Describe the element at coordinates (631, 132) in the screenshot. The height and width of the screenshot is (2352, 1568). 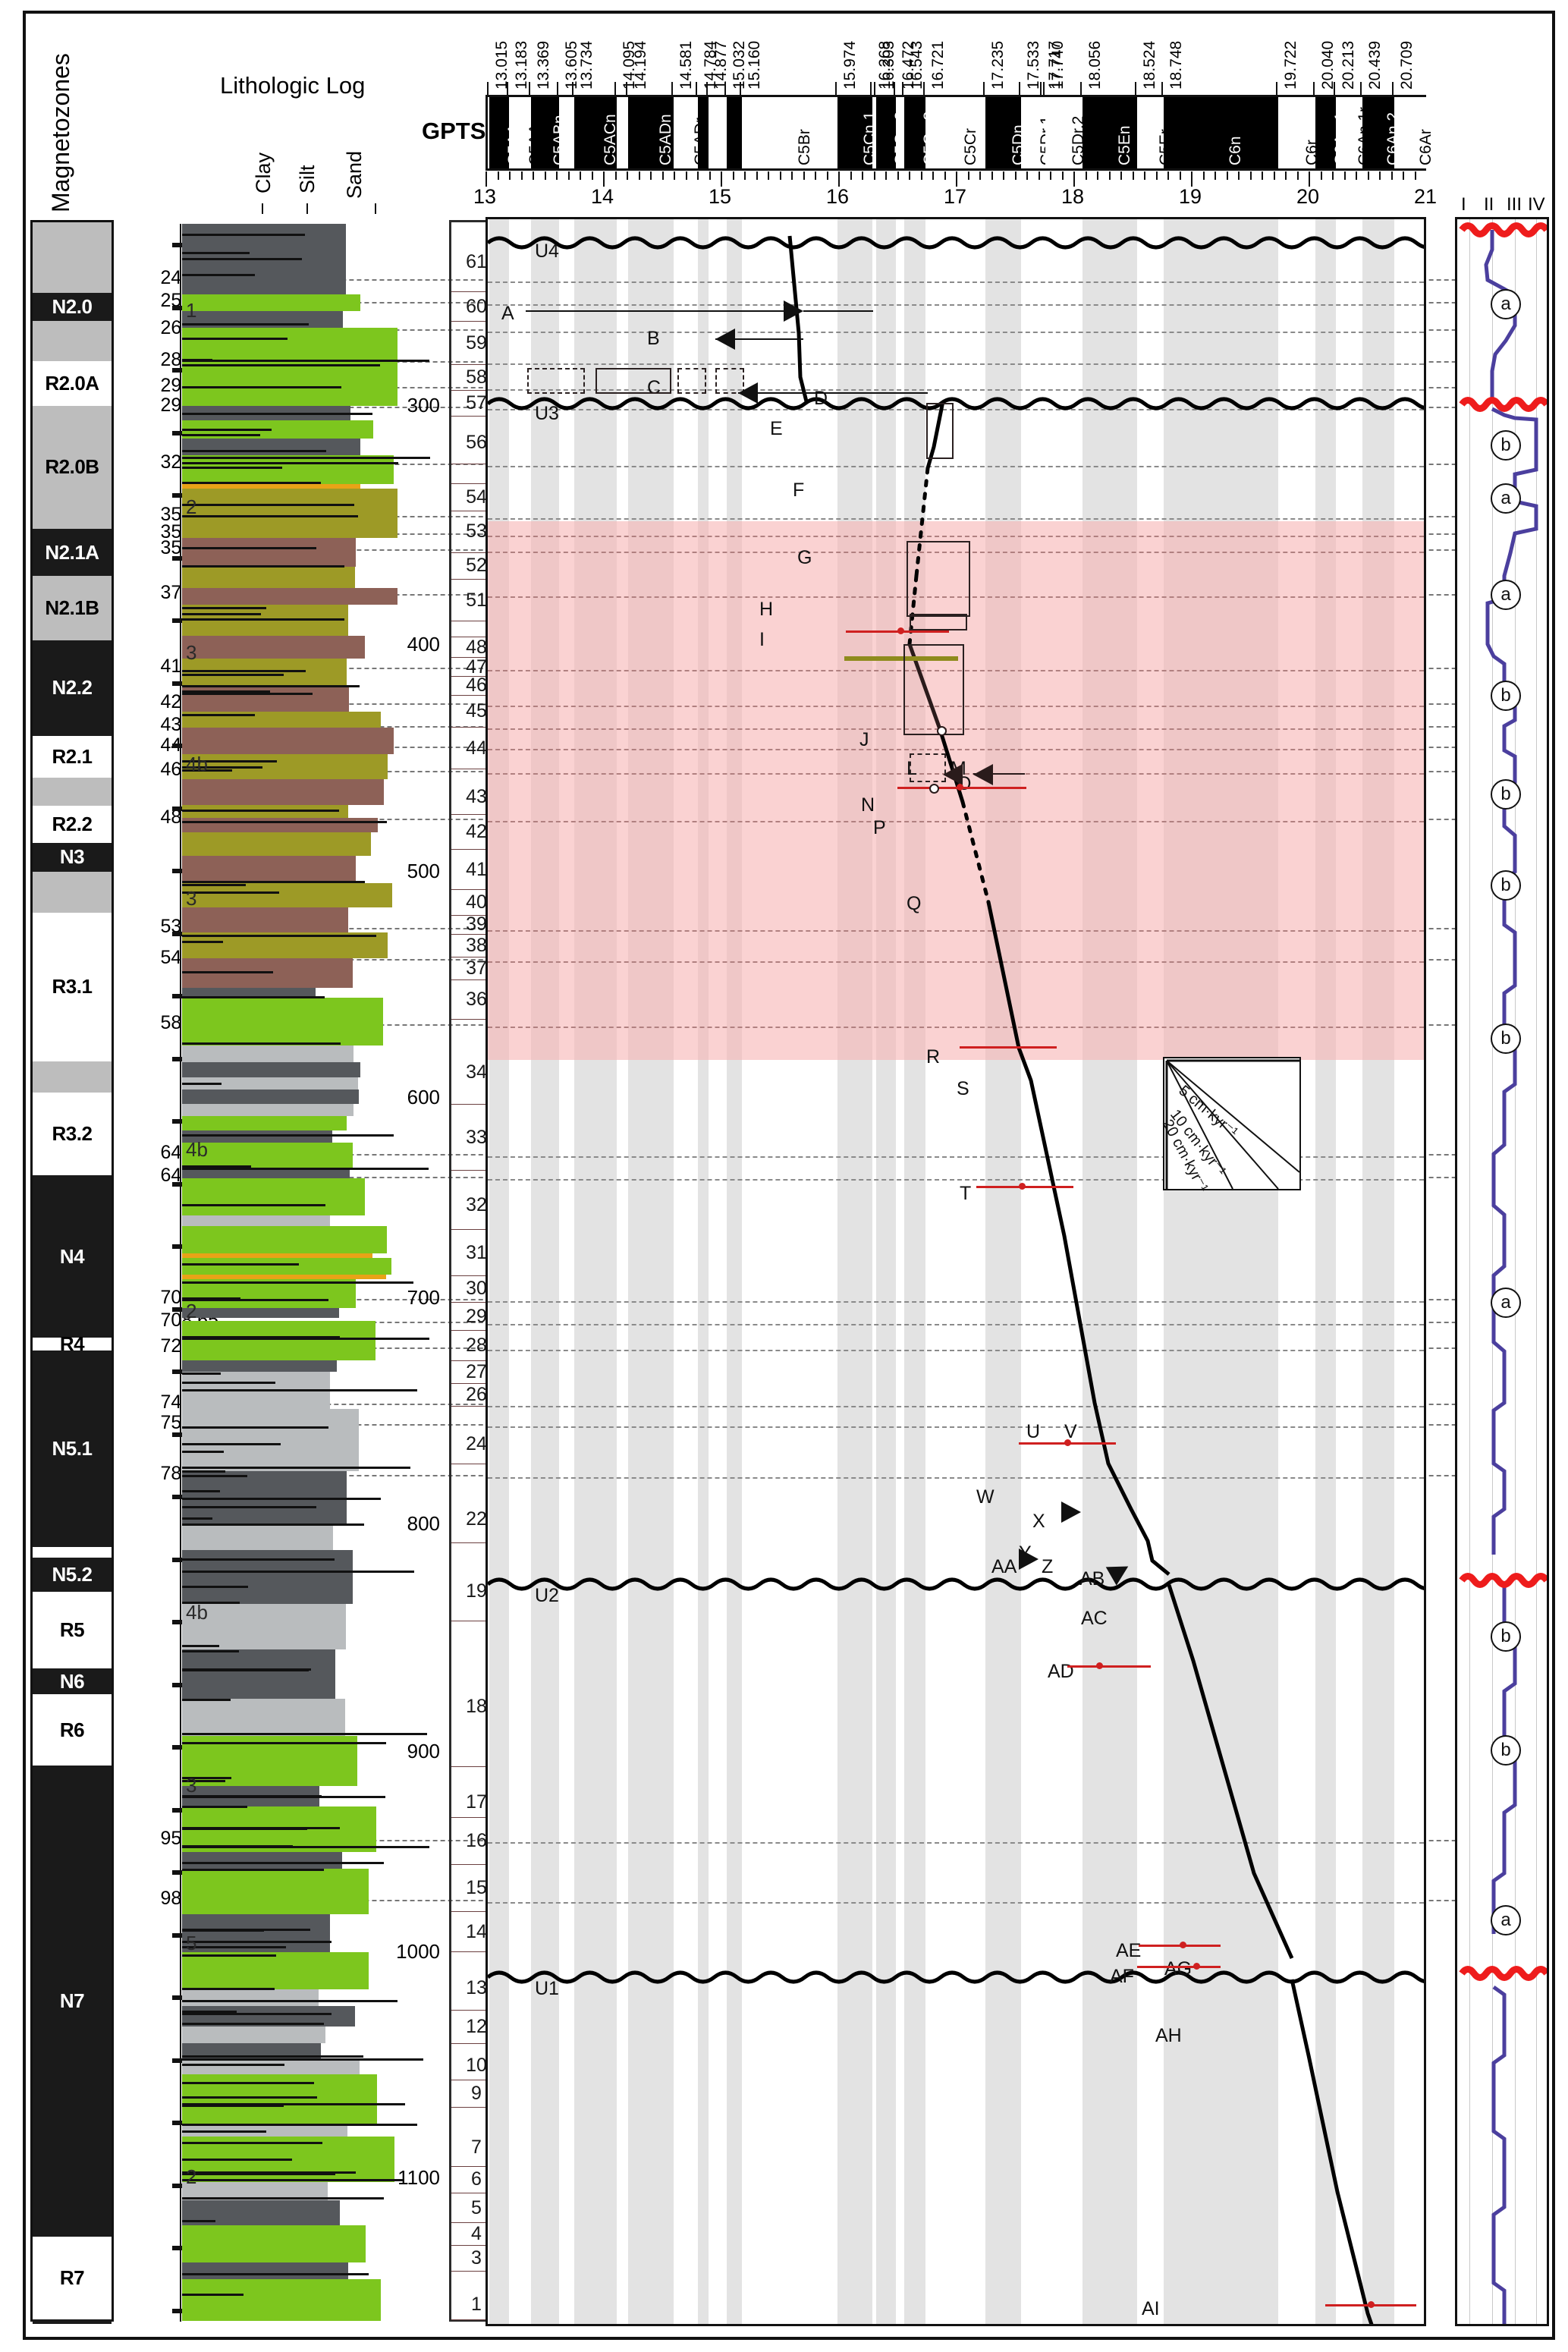
I see `chron-C5ACr: C5ACr` at that location.